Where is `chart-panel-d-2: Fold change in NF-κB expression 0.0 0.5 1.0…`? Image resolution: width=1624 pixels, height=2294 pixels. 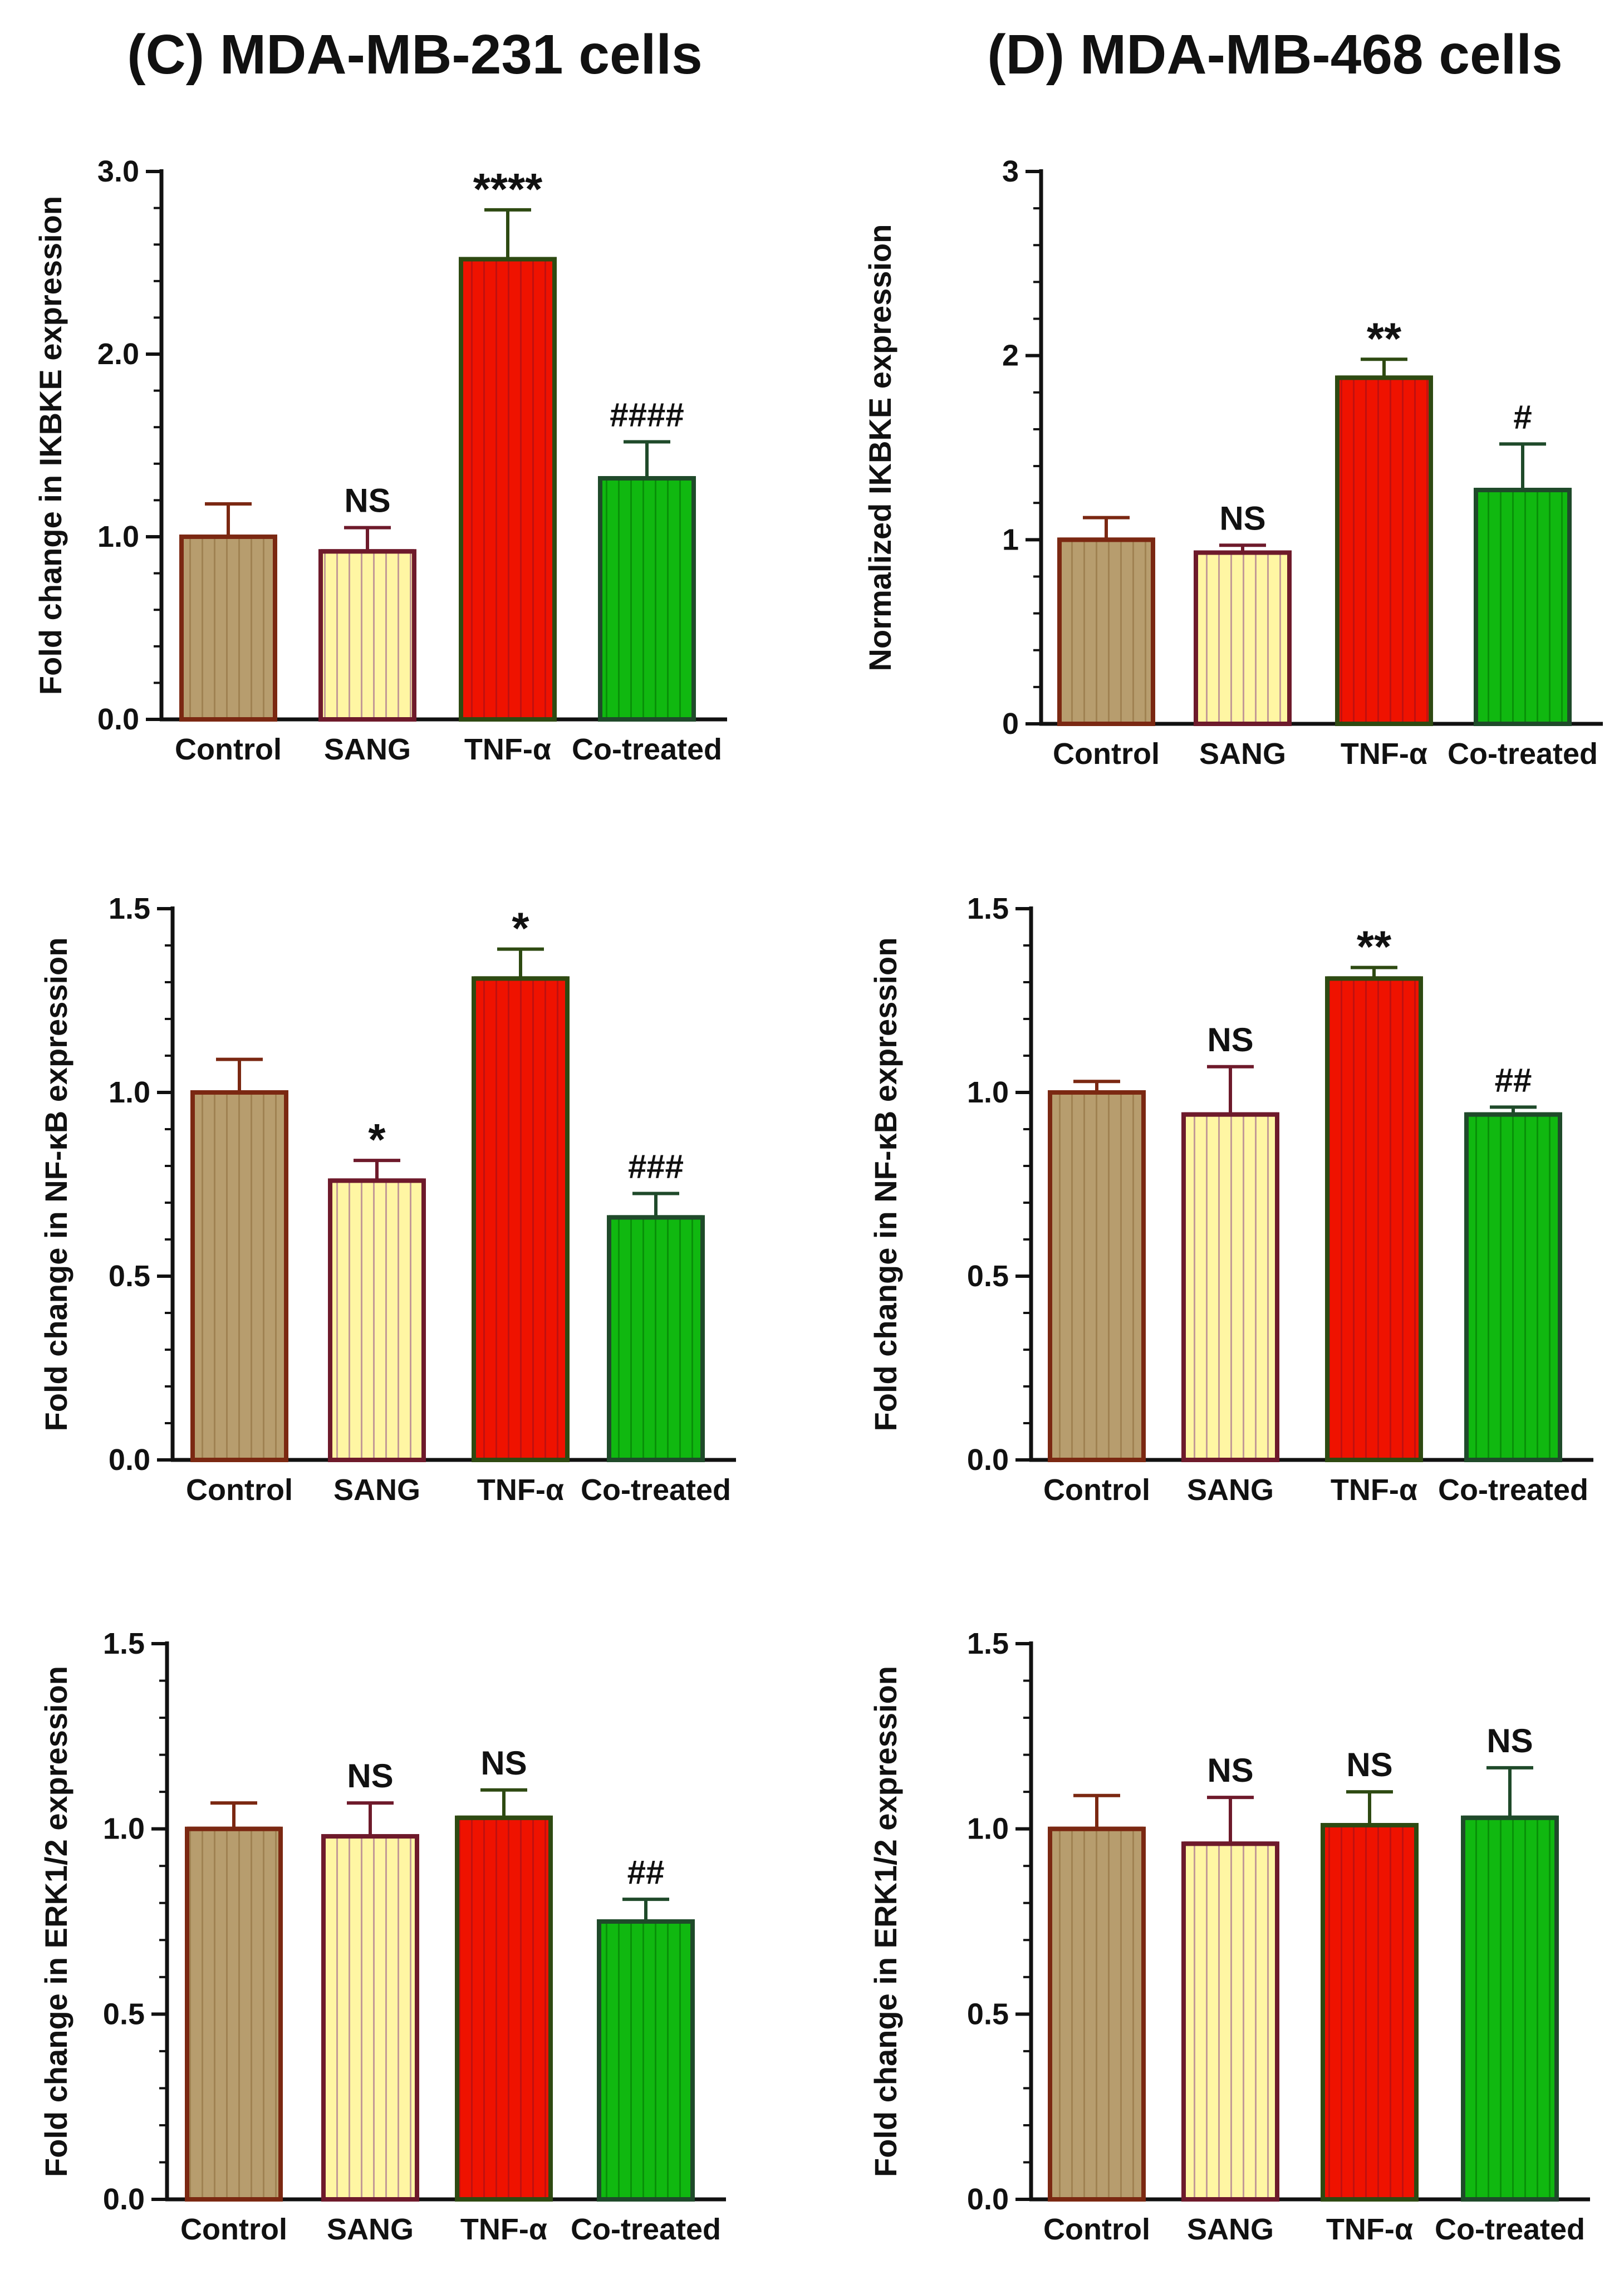 chart-panel-d-2: Fold change in NF-κB expression 0.0 0.5 1.0… is located at coordinates (1230, 1199).